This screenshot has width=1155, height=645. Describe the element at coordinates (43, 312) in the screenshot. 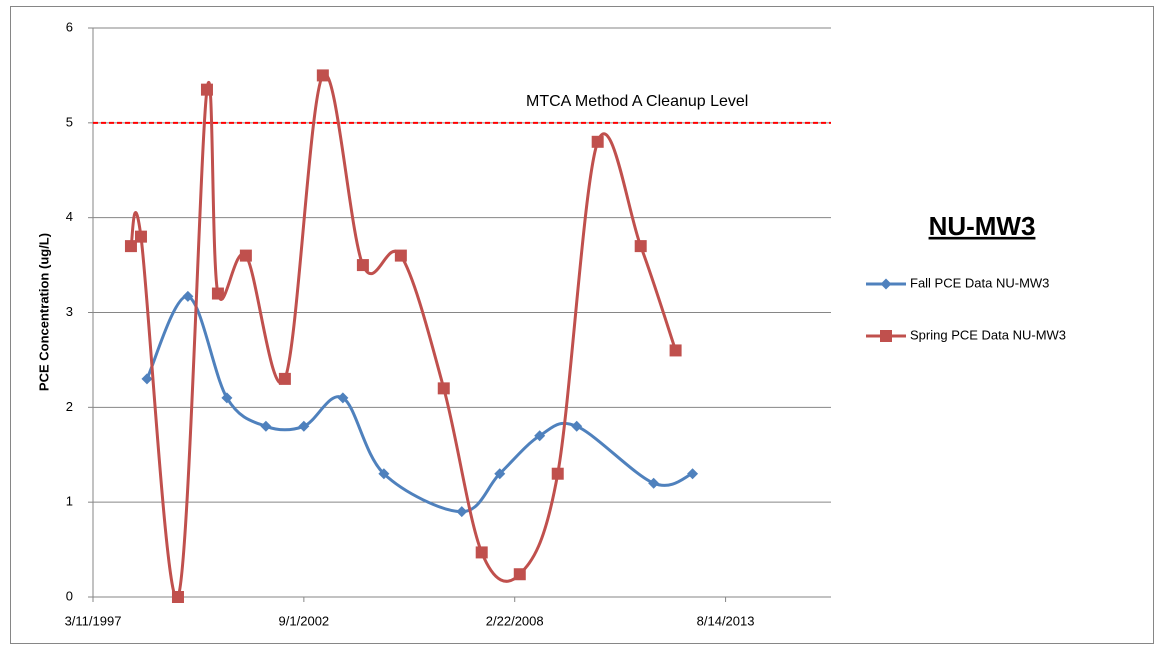

I see `y-axis-label: PCE Concentration (ug/L)` at that location.